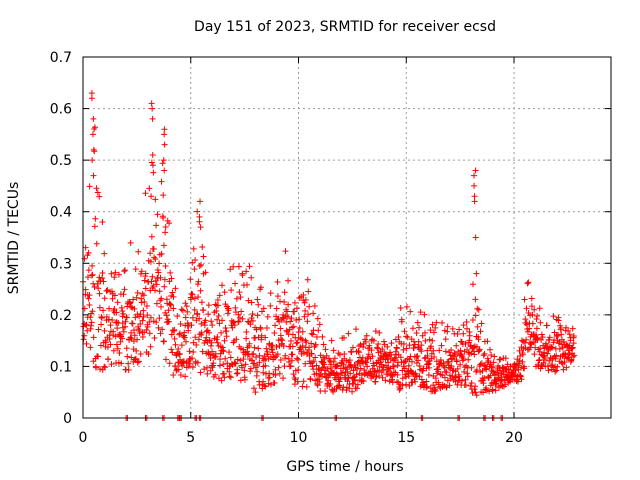 Image resolution: width=640 pixels, height=480 pixels. What do you see at coordinates (61, 161) in the screenshot?
I see `y-tick-label: 0.5` at bounding box center [61, 161].